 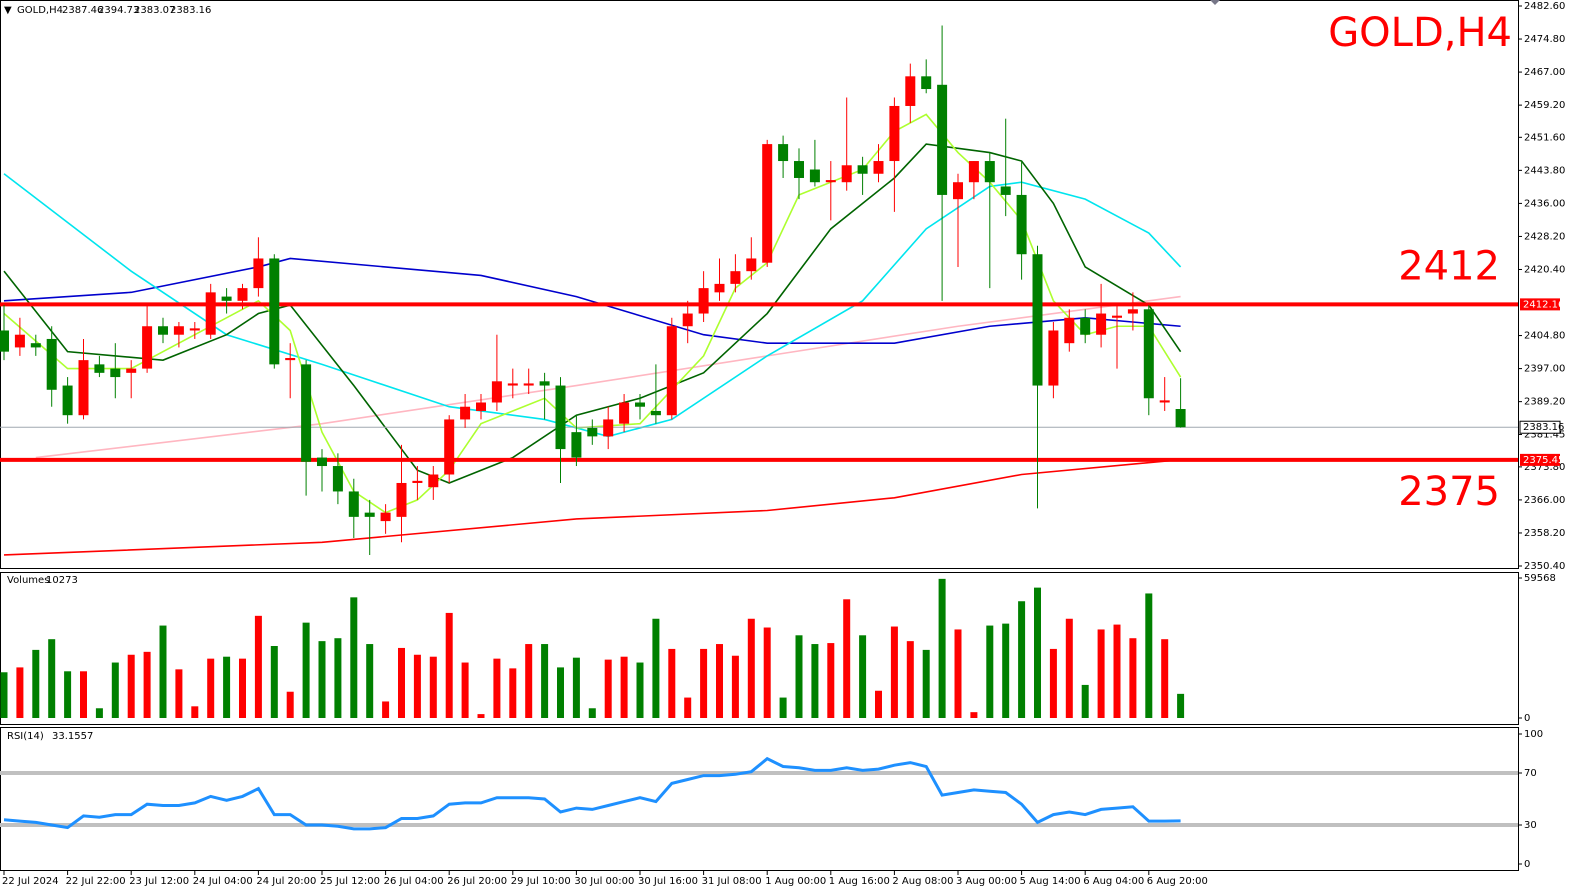 I want to click on rsi-tick-label: 70, so click(x=1530, y=773).